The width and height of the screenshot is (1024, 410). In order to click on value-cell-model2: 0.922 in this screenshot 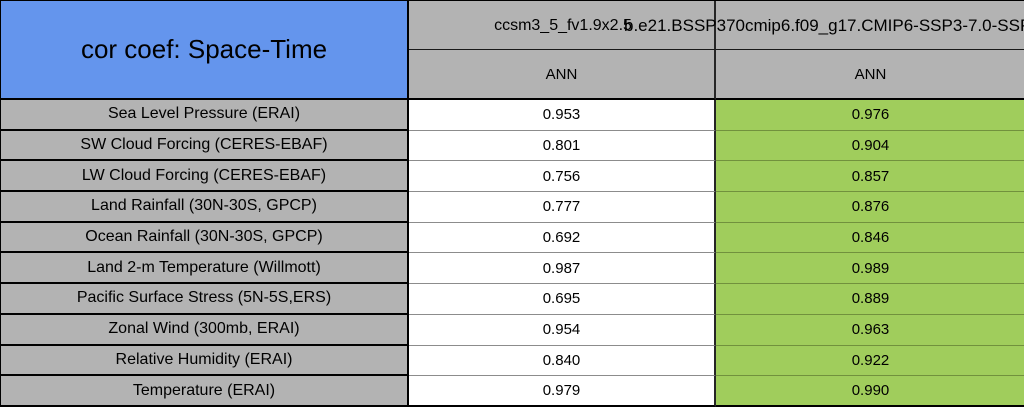, I will do `click(870, 361)`.